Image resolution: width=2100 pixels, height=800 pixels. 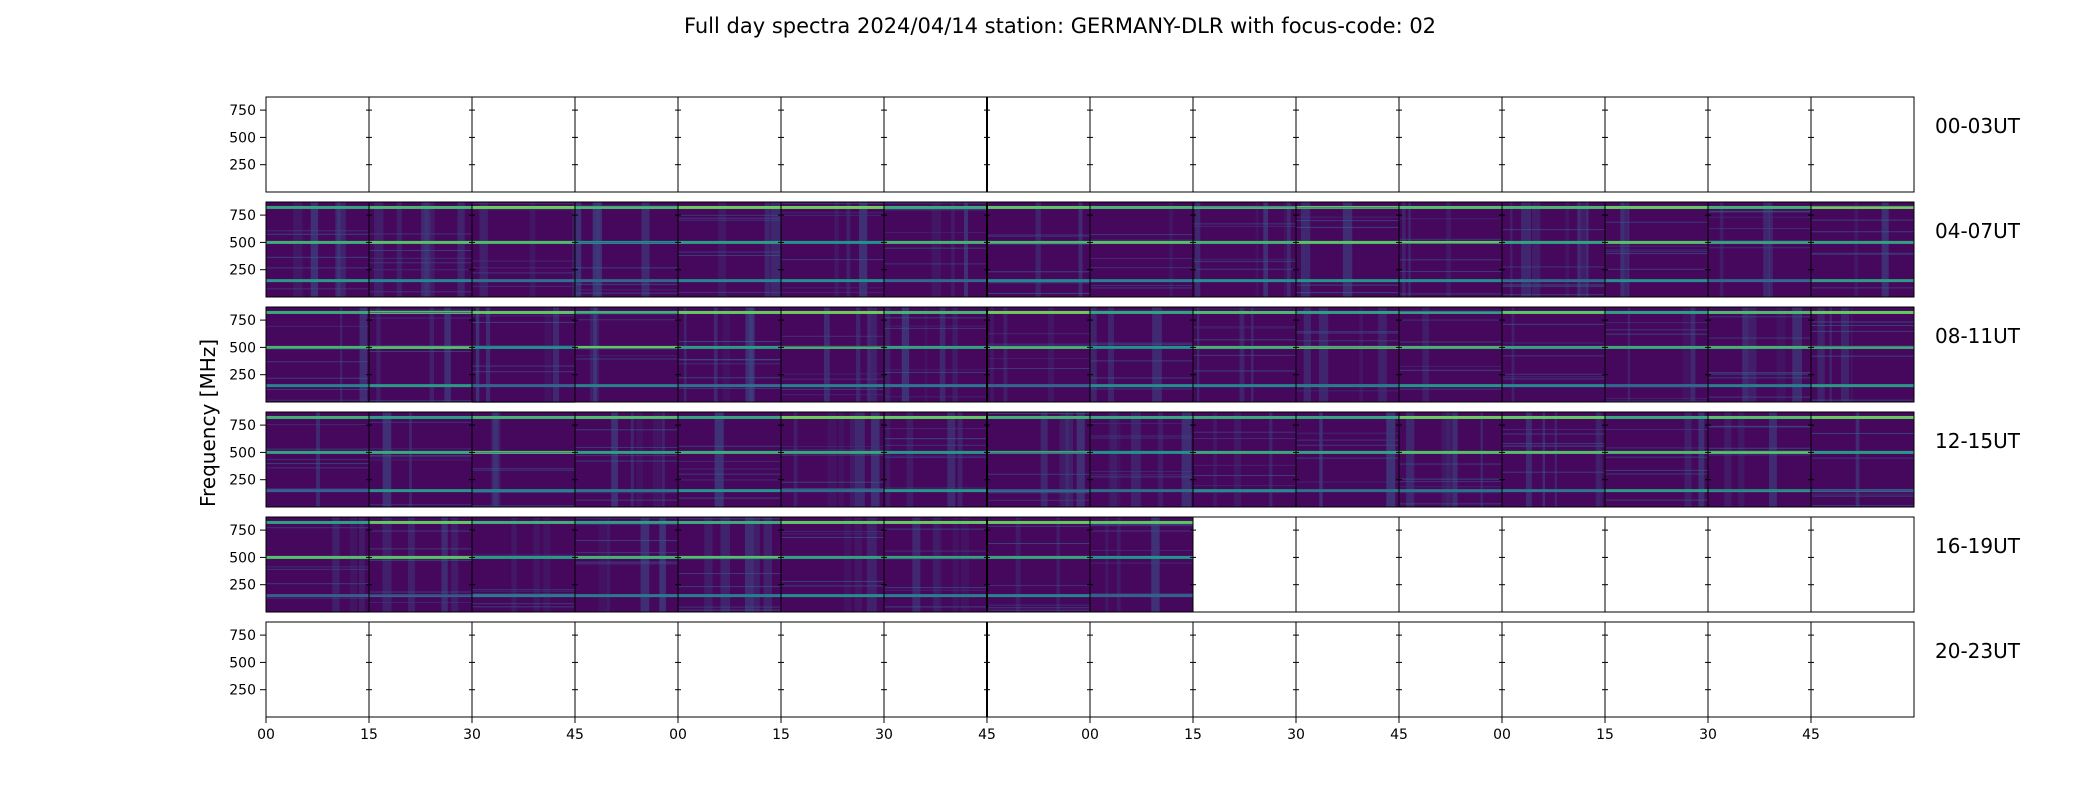 I want to click on row-label: 00-03UT, so click(x=1978, y=126).